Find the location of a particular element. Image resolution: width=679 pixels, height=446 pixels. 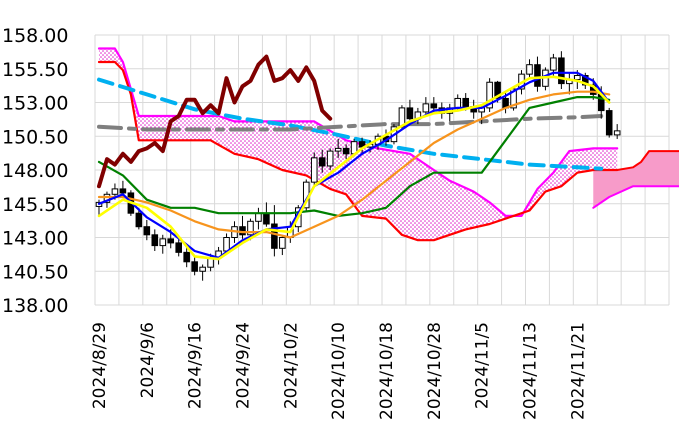

y-tick-label: 158.00 is located at coordinates (35, 36).